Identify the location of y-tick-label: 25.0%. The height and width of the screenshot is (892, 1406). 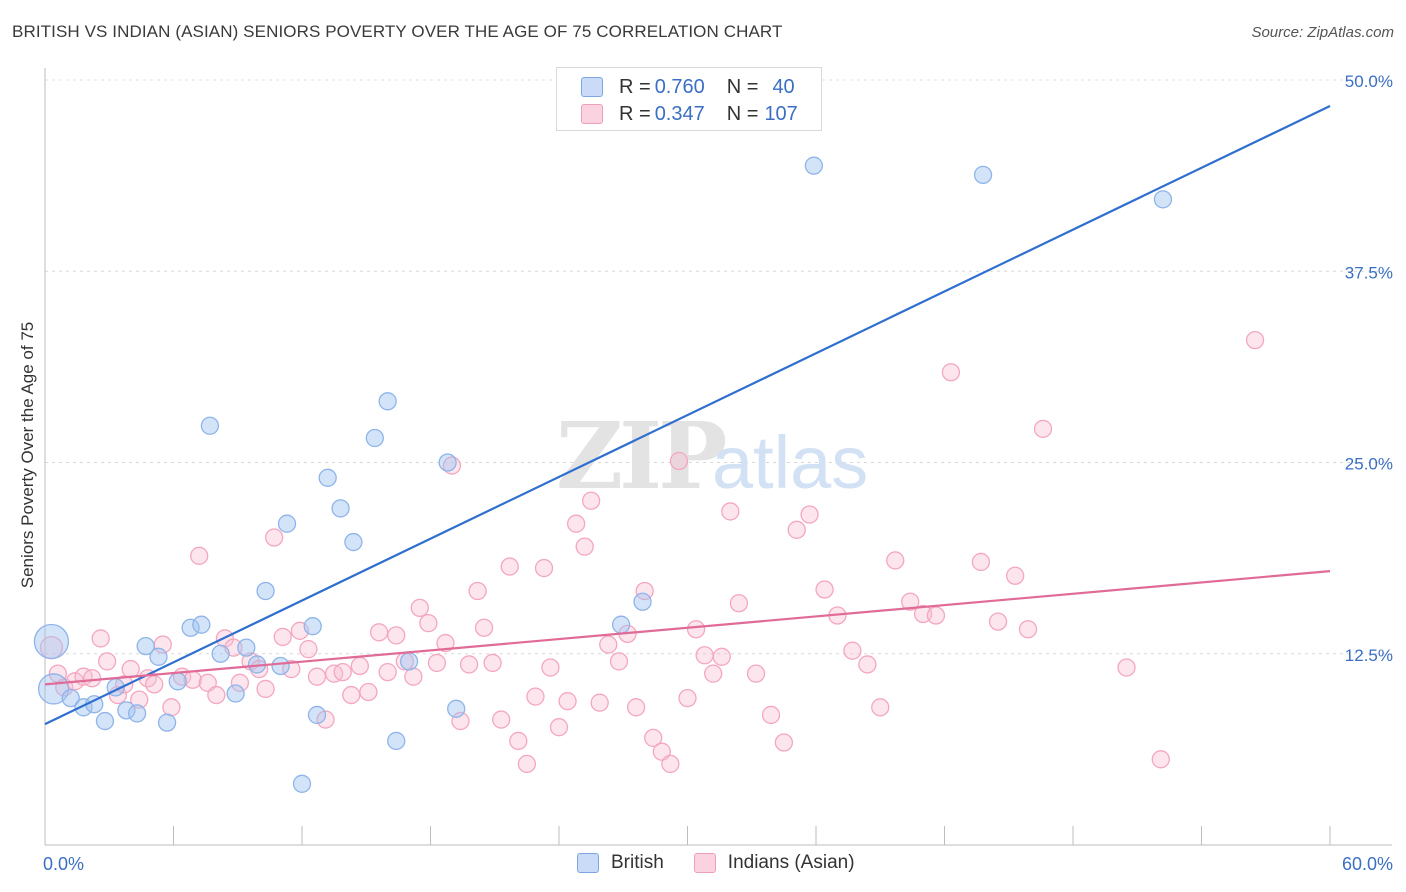
(1369, 464).